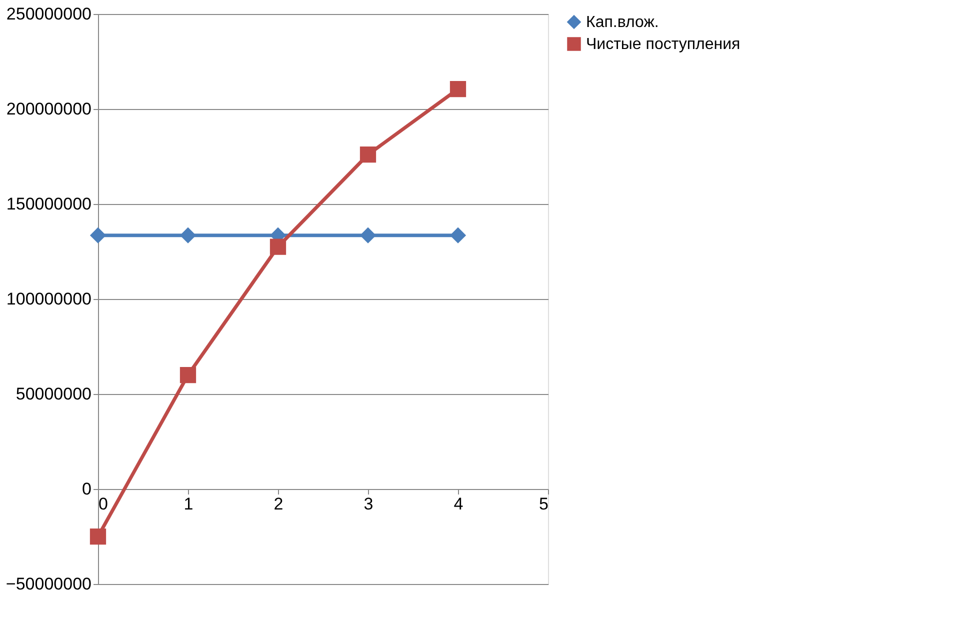 This screenshot has height=634, width=973. Describe the element at coordinates (189, 504) in the screenshot. I see `x-tick-label: 1` at that location.